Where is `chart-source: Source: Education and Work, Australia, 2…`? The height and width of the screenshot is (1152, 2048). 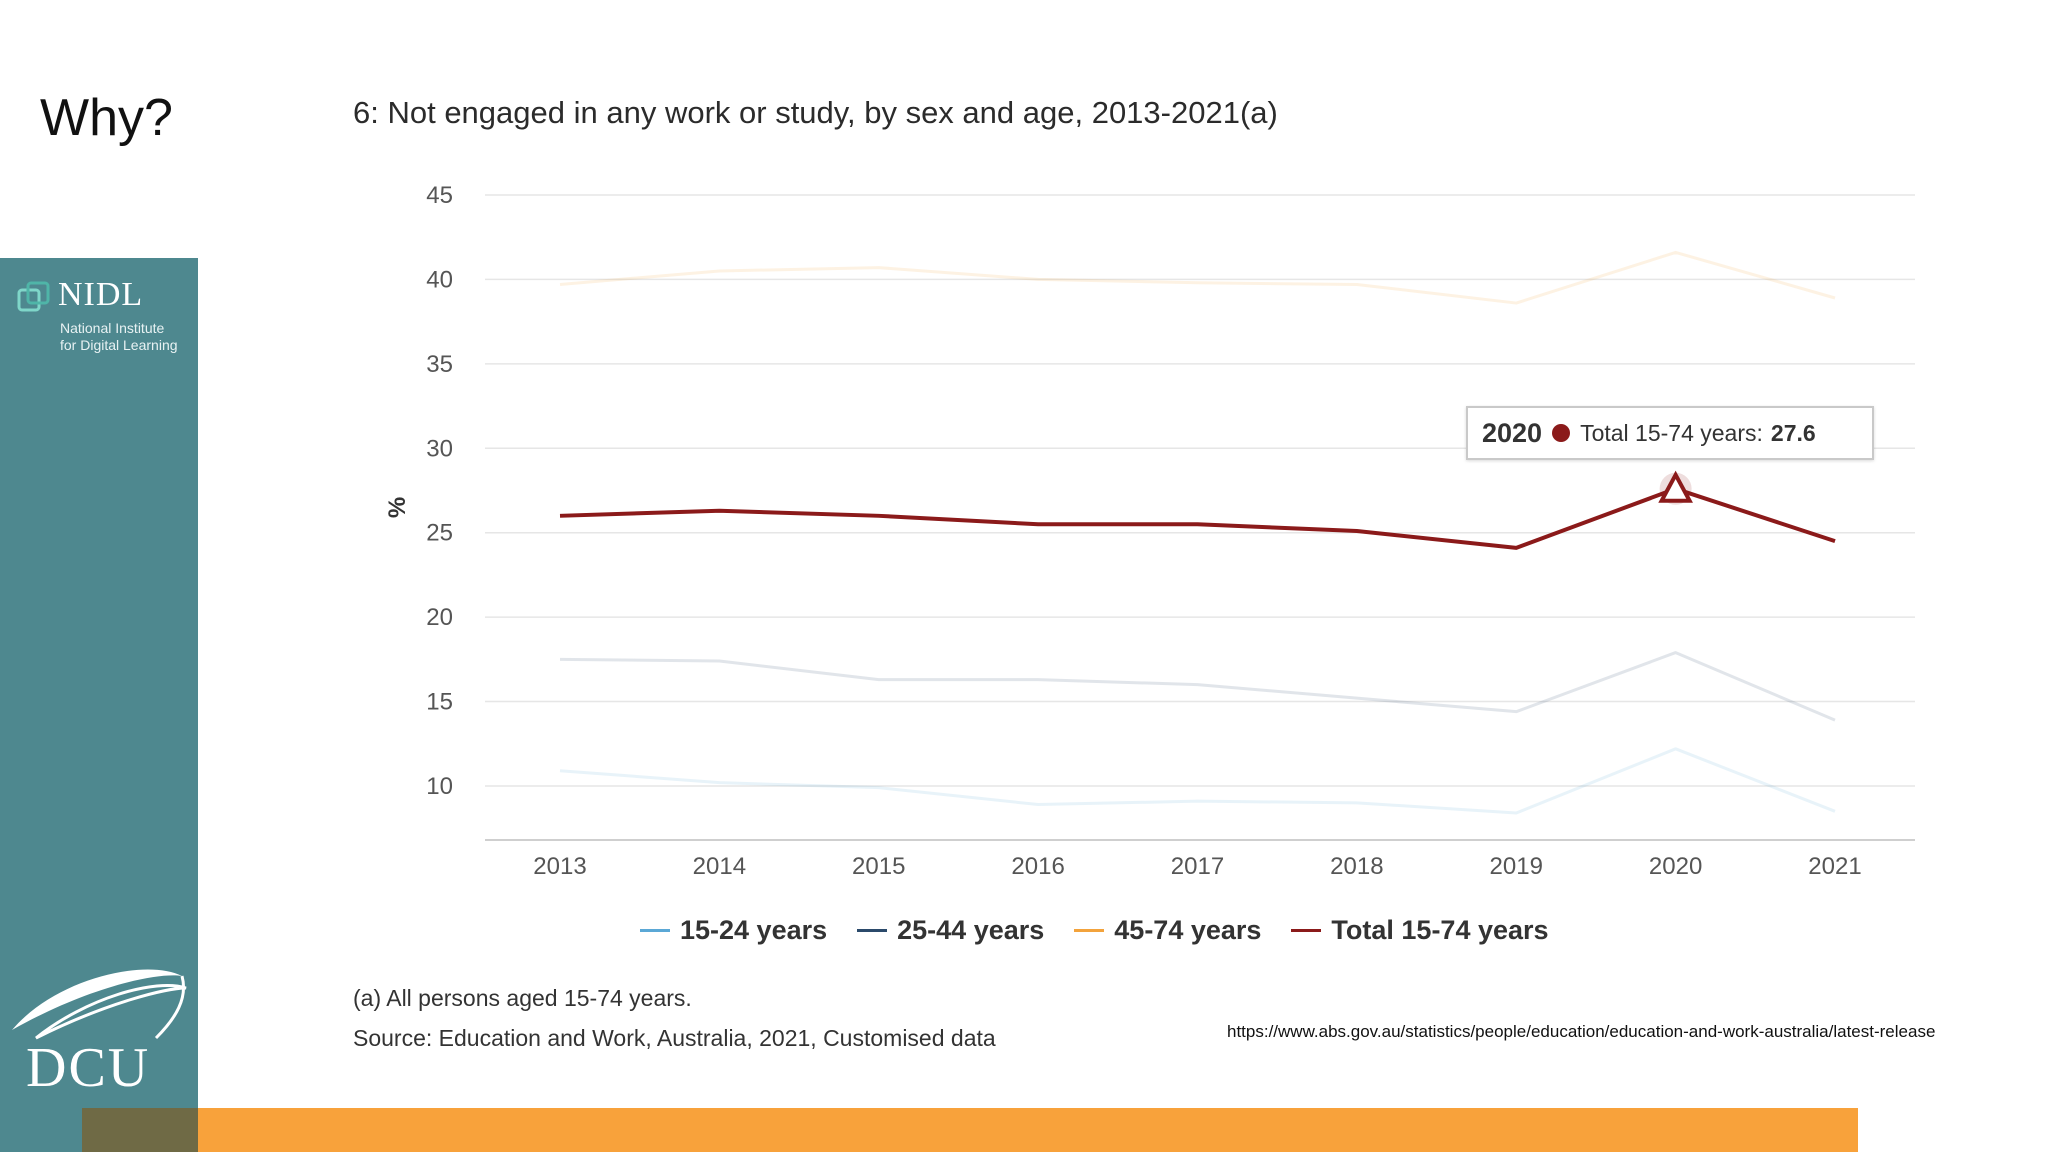
chart-source: Source: Education and Work, Australia, 2… is located at coordinates (674, 1038).